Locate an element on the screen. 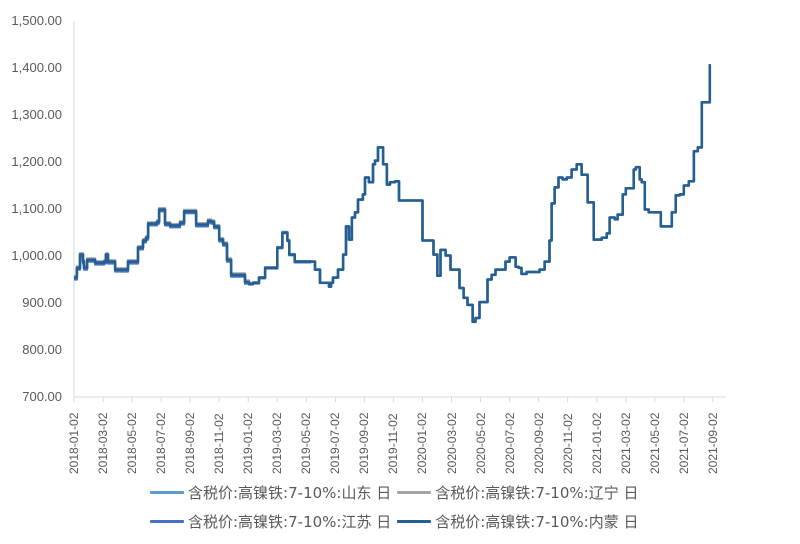 The height and width of the screenshot is (544, 800). x-tick-label: 2021-07-02 is located at coordinates (683, 443).